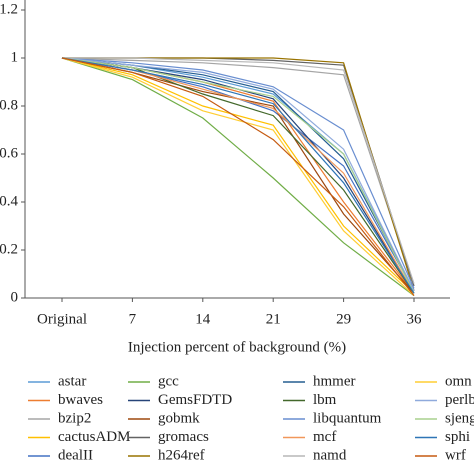  What do you see at coordinates (15, 297) in the screenshot?
I see `y-tick-label: 0` at bounding box center [15, 297].